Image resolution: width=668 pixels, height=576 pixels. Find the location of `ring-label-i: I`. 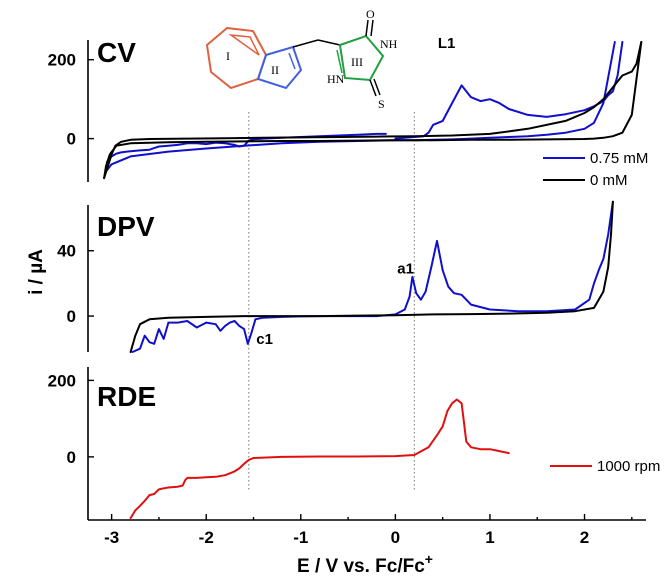

ring-label-i: I is located at coordinates (228, 56).